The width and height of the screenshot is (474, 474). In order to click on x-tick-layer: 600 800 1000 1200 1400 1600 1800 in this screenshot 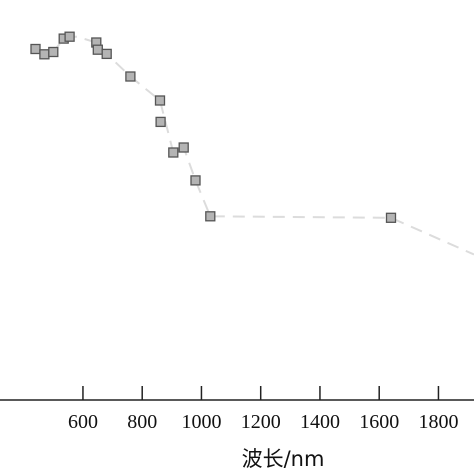, I will do `click(263, 409)`.